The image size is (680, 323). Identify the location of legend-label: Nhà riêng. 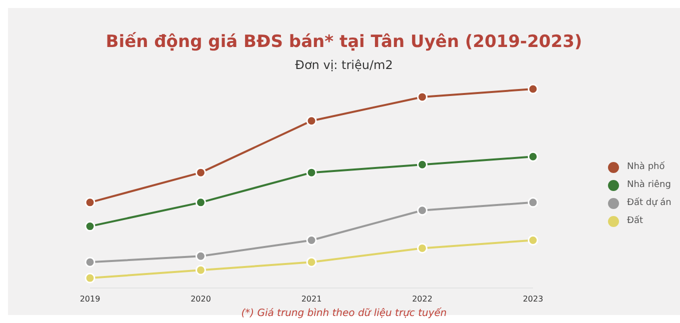
(649, 185).